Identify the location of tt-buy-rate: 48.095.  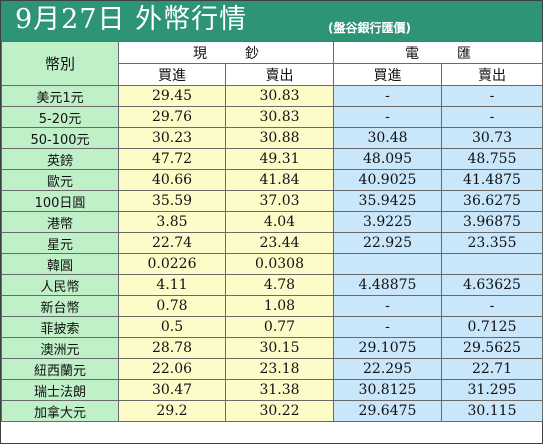
(387, 159).